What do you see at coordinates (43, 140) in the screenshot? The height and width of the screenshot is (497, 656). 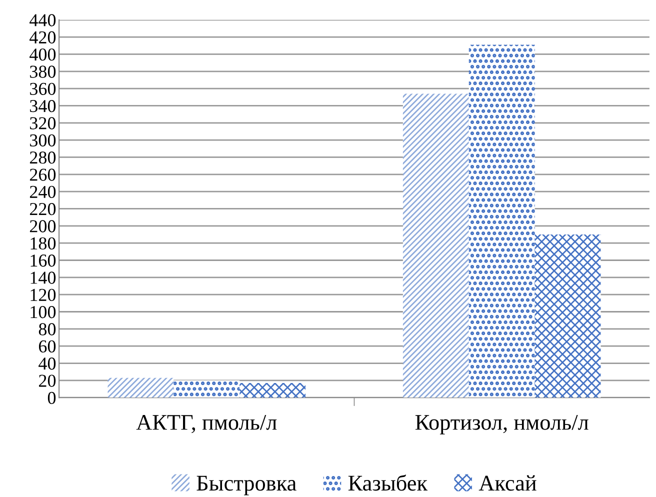 I see `y-tick-label: 300` at bounding box center [43, 140].